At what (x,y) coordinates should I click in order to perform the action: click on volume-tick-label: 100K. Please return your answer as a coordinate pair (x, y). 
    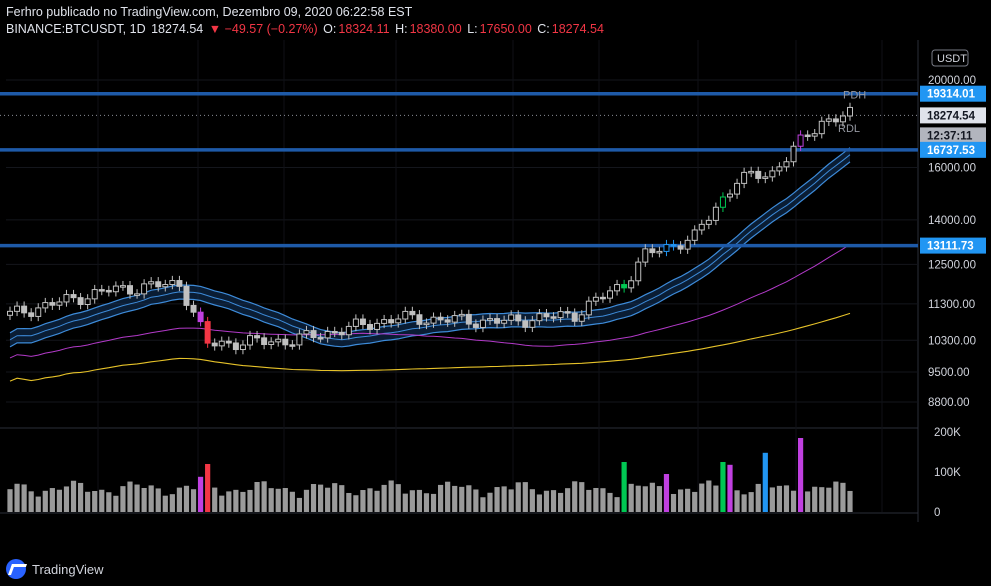
    Looking at the image, I should click on (947, 473).